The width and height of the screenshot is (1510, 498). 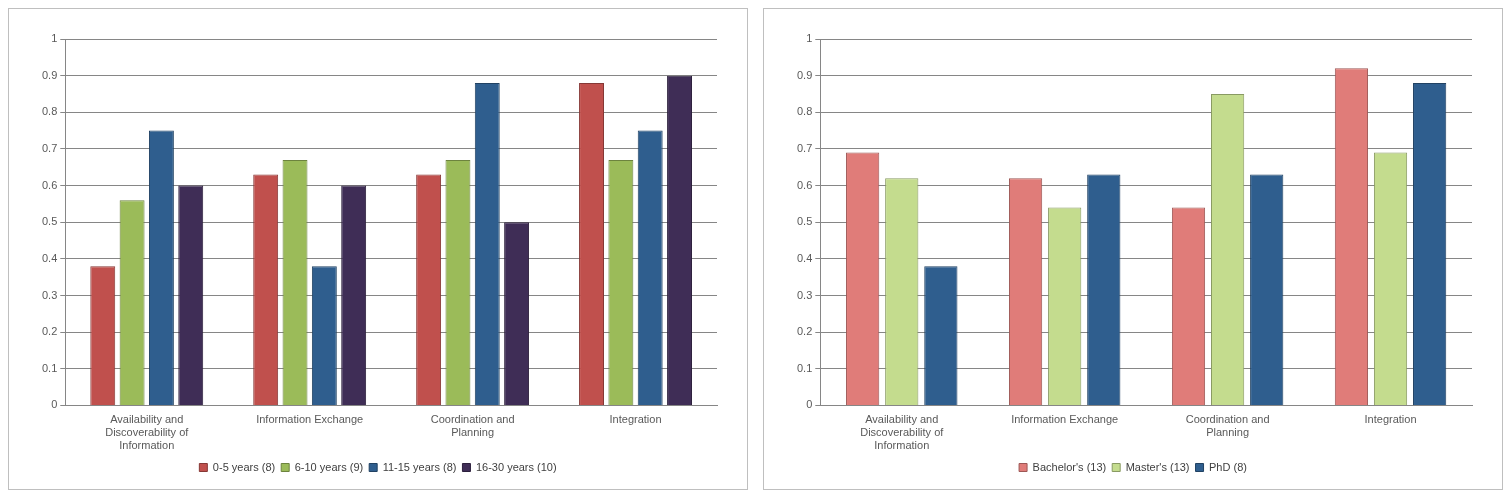 I want to click on legend-label: Bachelor's (13), so click(x=1069, y=466).